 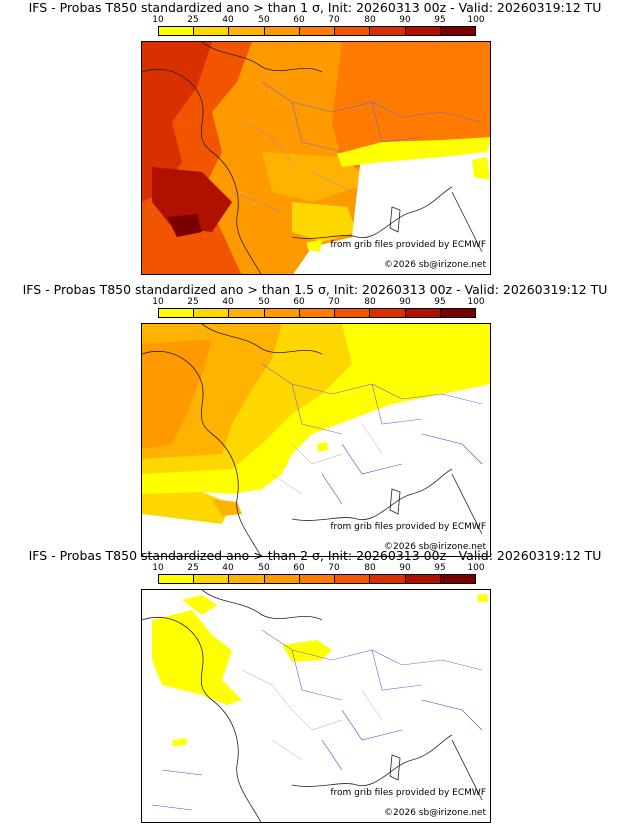 What do you see at coordinates (314, 246) in the screenshot?
I see `prob-field-balearic` at bounding box center [314, 246].